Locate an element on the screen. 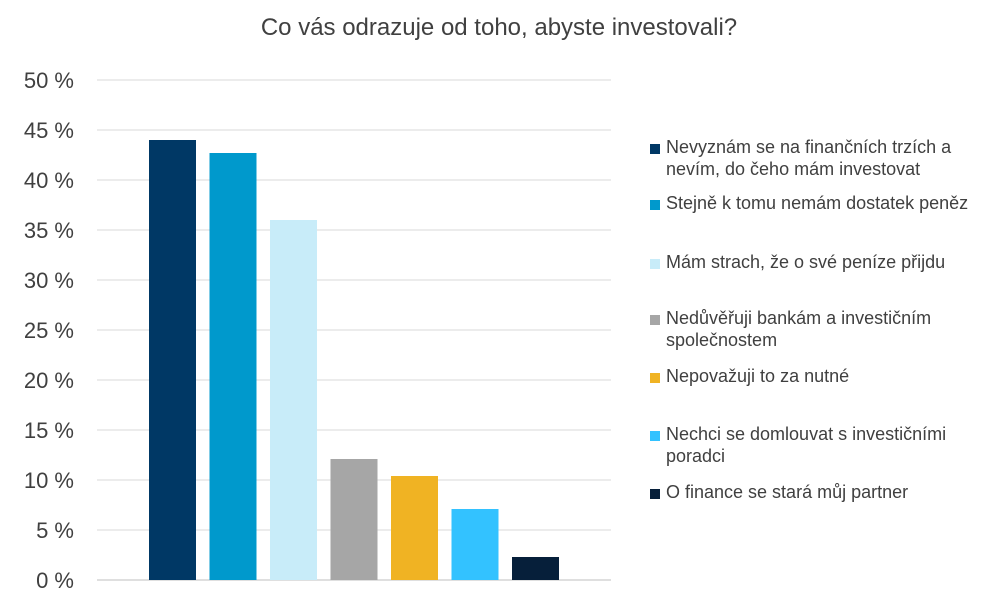  y-tick-label: 15 % is located at coordinates (49, 430).